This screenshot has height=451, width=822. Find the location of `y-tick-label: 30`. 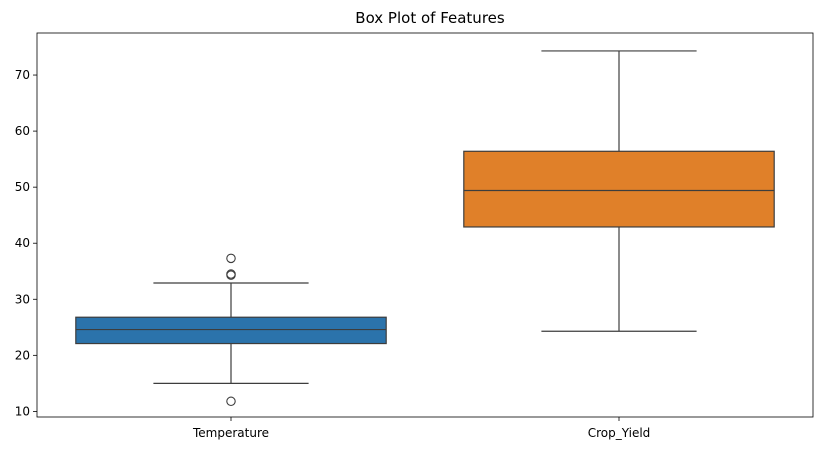

y-tick-label: 30 is located at coordinates (22, 299).